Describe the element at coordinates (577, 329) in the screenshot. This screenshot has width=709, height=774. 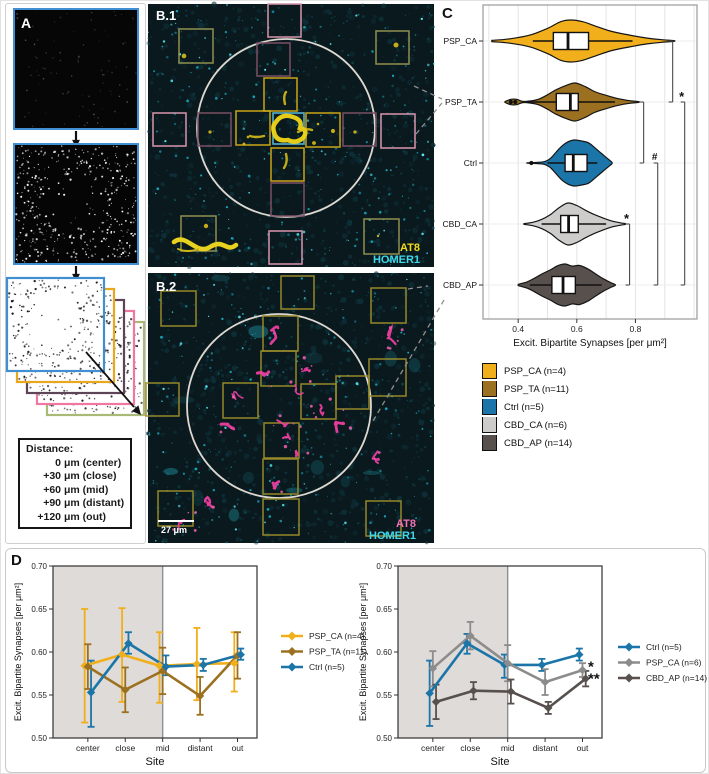
I see `x-tick-label: 0.6` at that location.